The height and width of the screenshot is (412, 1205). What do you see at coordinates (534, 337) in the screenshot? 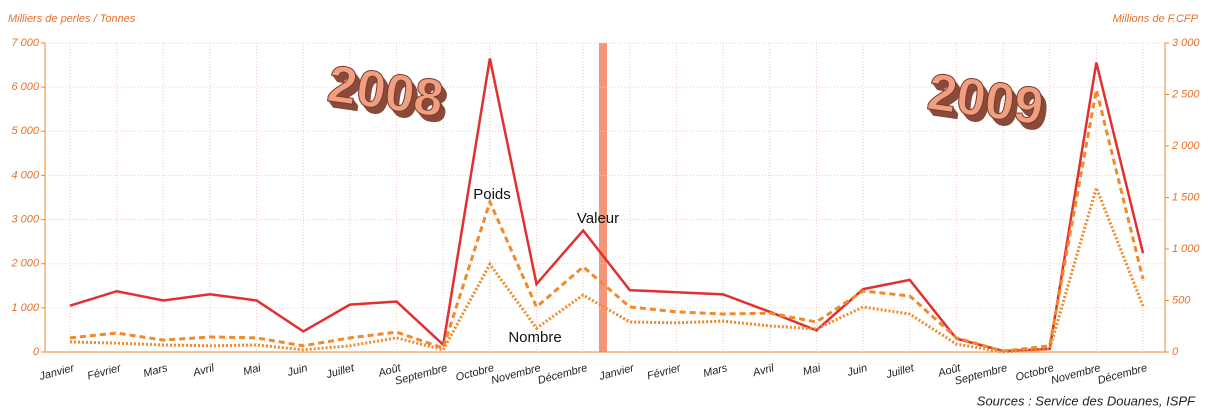
I see `series-label: Nombre` at bounding box center [534, 337].